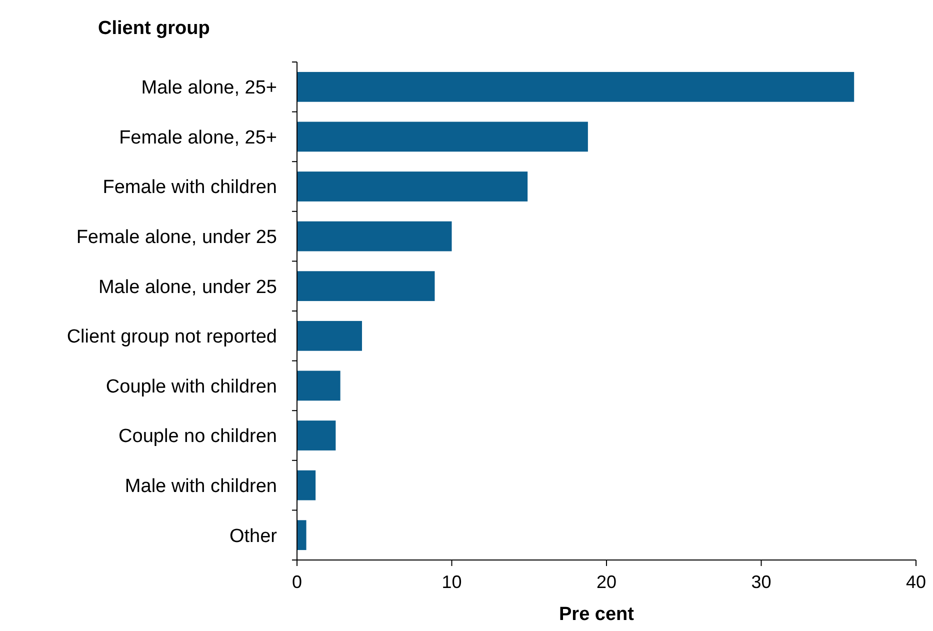  Describe the element at coordinates (197, 437) in the screenshot. I see `y-tick-label: Couple no children` at that location.